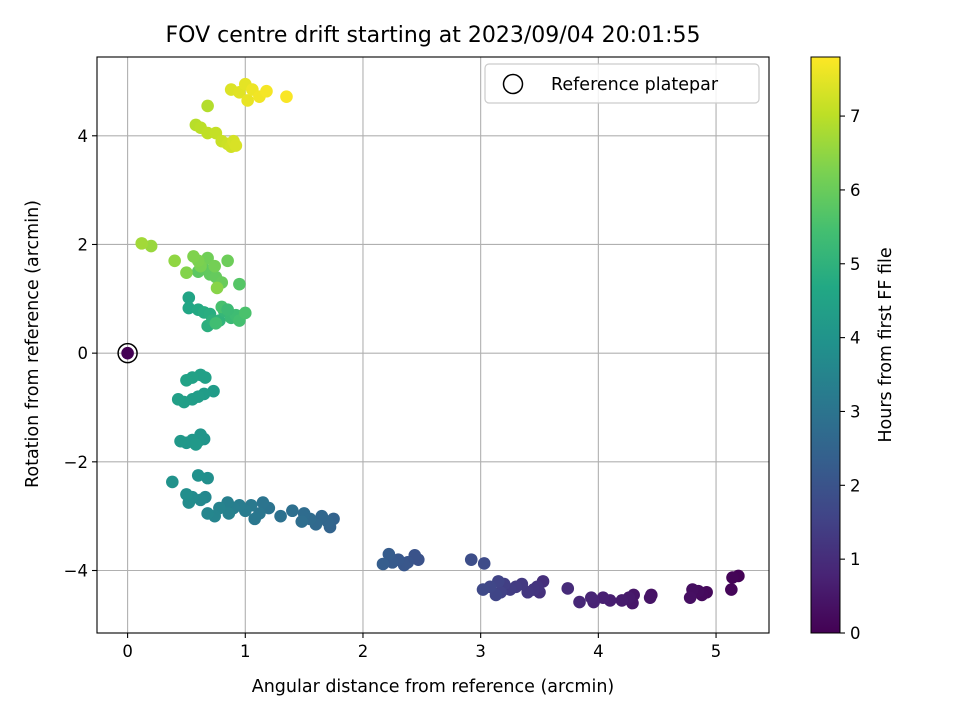 The width and height of the screenshot is (960, 720). I want to click on x-tick-label: 0, so click(127, 651).